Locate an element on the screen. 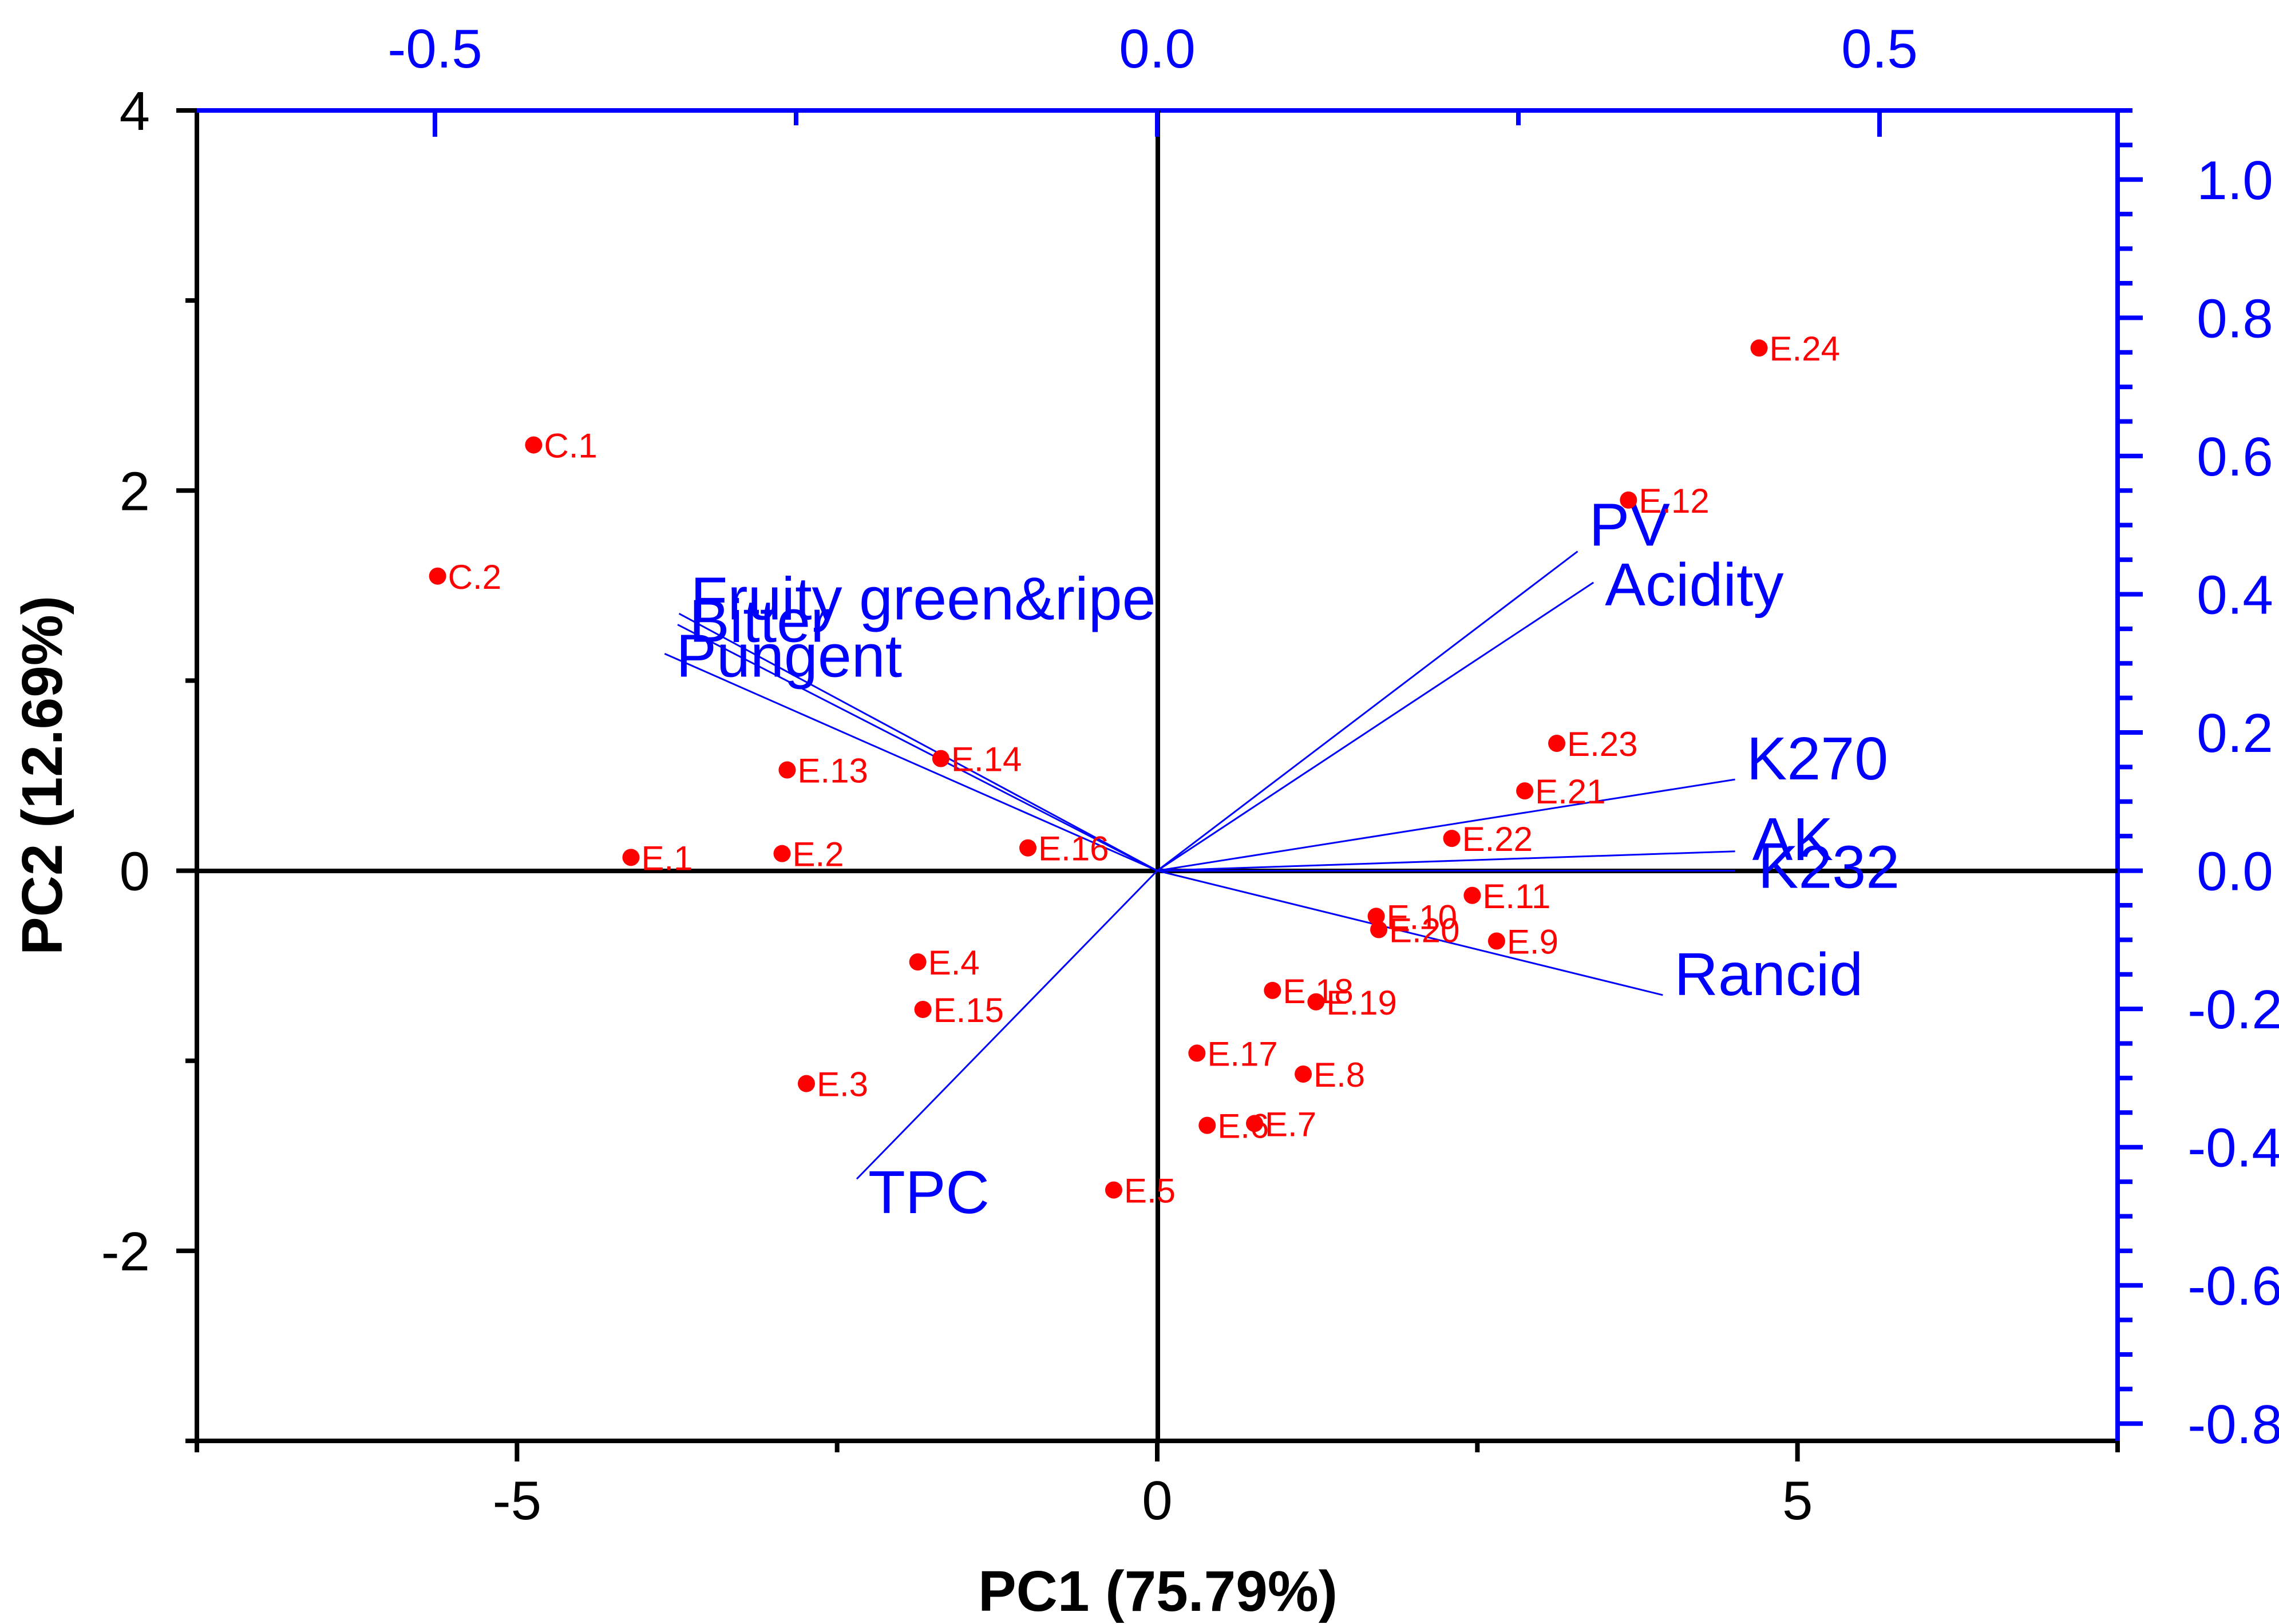 The height and width of the screenshot is (1624, 2279). right-tick-label: -0.4 is located at coordinates (2233, 1148).